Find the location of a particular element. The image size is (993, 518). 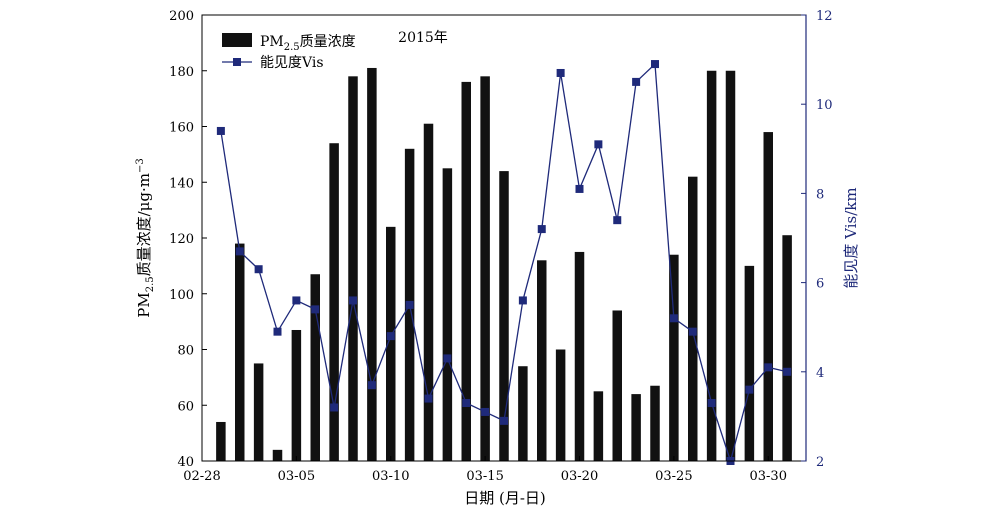

right-tick-label-4: 4 is located at coordinates (820, 373).